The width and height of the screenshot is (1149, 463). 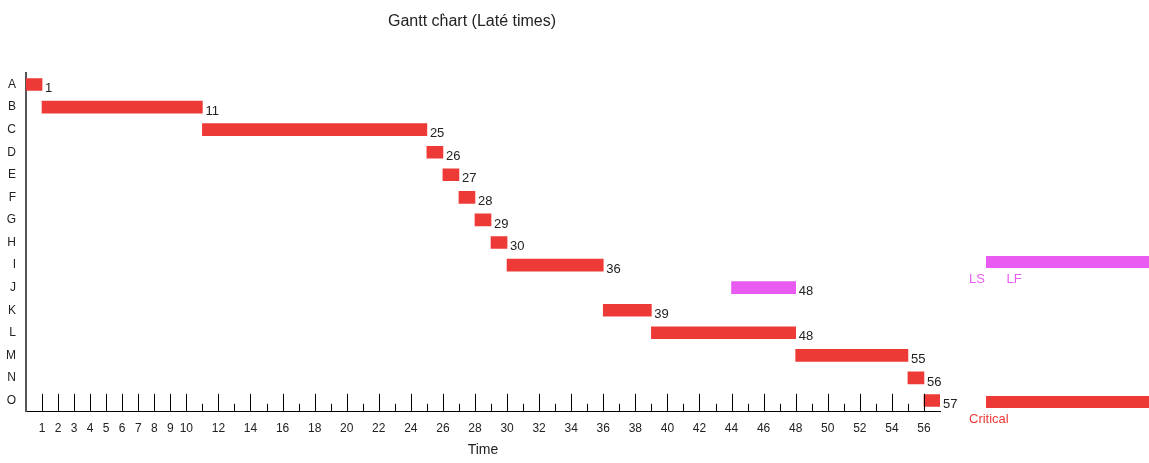 I want to click on x-tick-label: 54, so click(x=892, y=428).